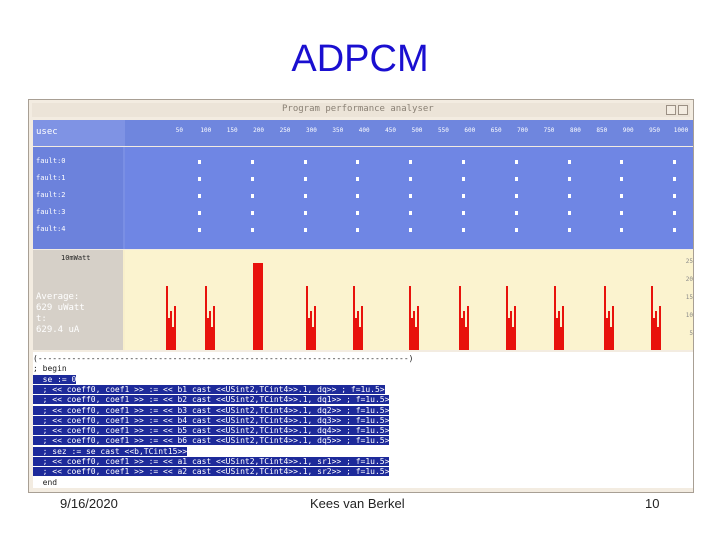  I want to click on code-line: ; begin, so click(50, 368).